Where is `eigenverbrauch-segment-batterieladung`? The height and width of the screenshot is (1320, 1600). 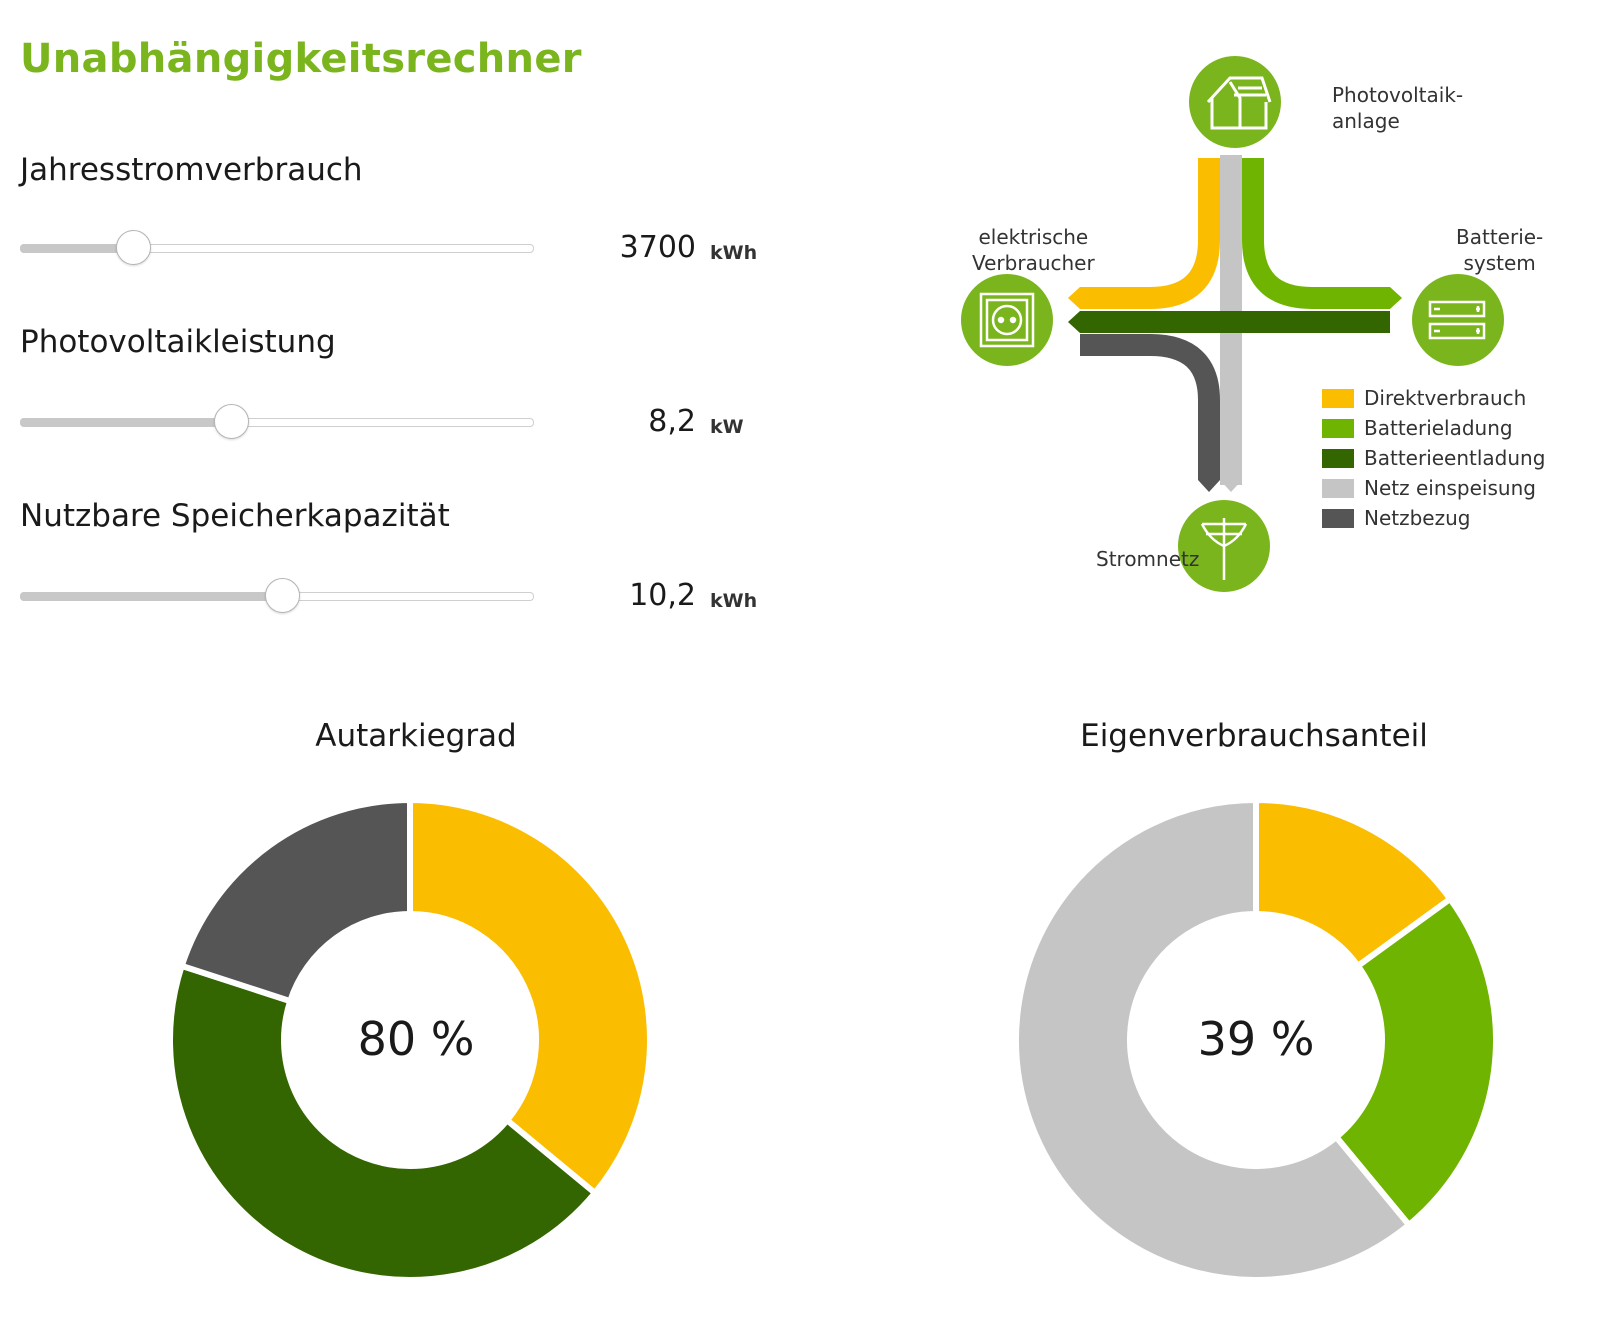 eigenverbrauch-segment-batterieladung is located at coordinates (1415, 1062).